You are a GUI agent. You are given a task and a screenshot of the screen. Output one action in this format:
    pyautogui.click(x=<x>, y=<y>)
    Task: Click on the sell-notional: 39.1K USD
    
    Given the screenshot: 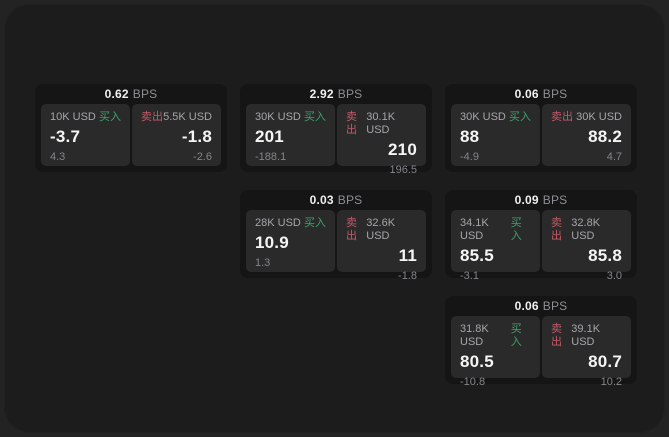 What is the action you would take?
    pyautogui.click(x=586, y=335)
    